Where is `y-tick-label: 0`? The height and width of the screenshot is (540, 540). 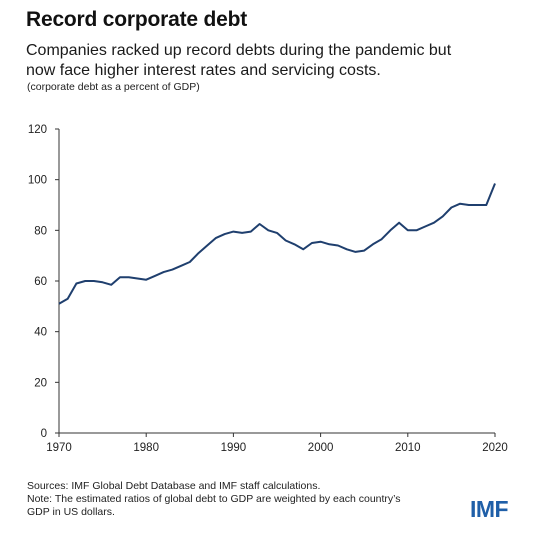
y-tick-label: 0 is located at coordinates (44, 434).